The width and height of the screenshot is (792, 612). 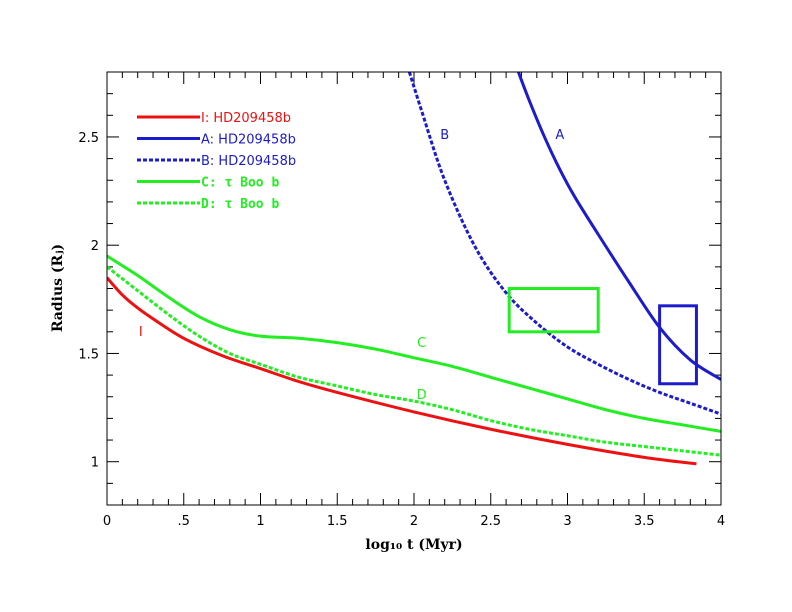 I want to click on x-tick-label: 2, so click(x=414, y=521).